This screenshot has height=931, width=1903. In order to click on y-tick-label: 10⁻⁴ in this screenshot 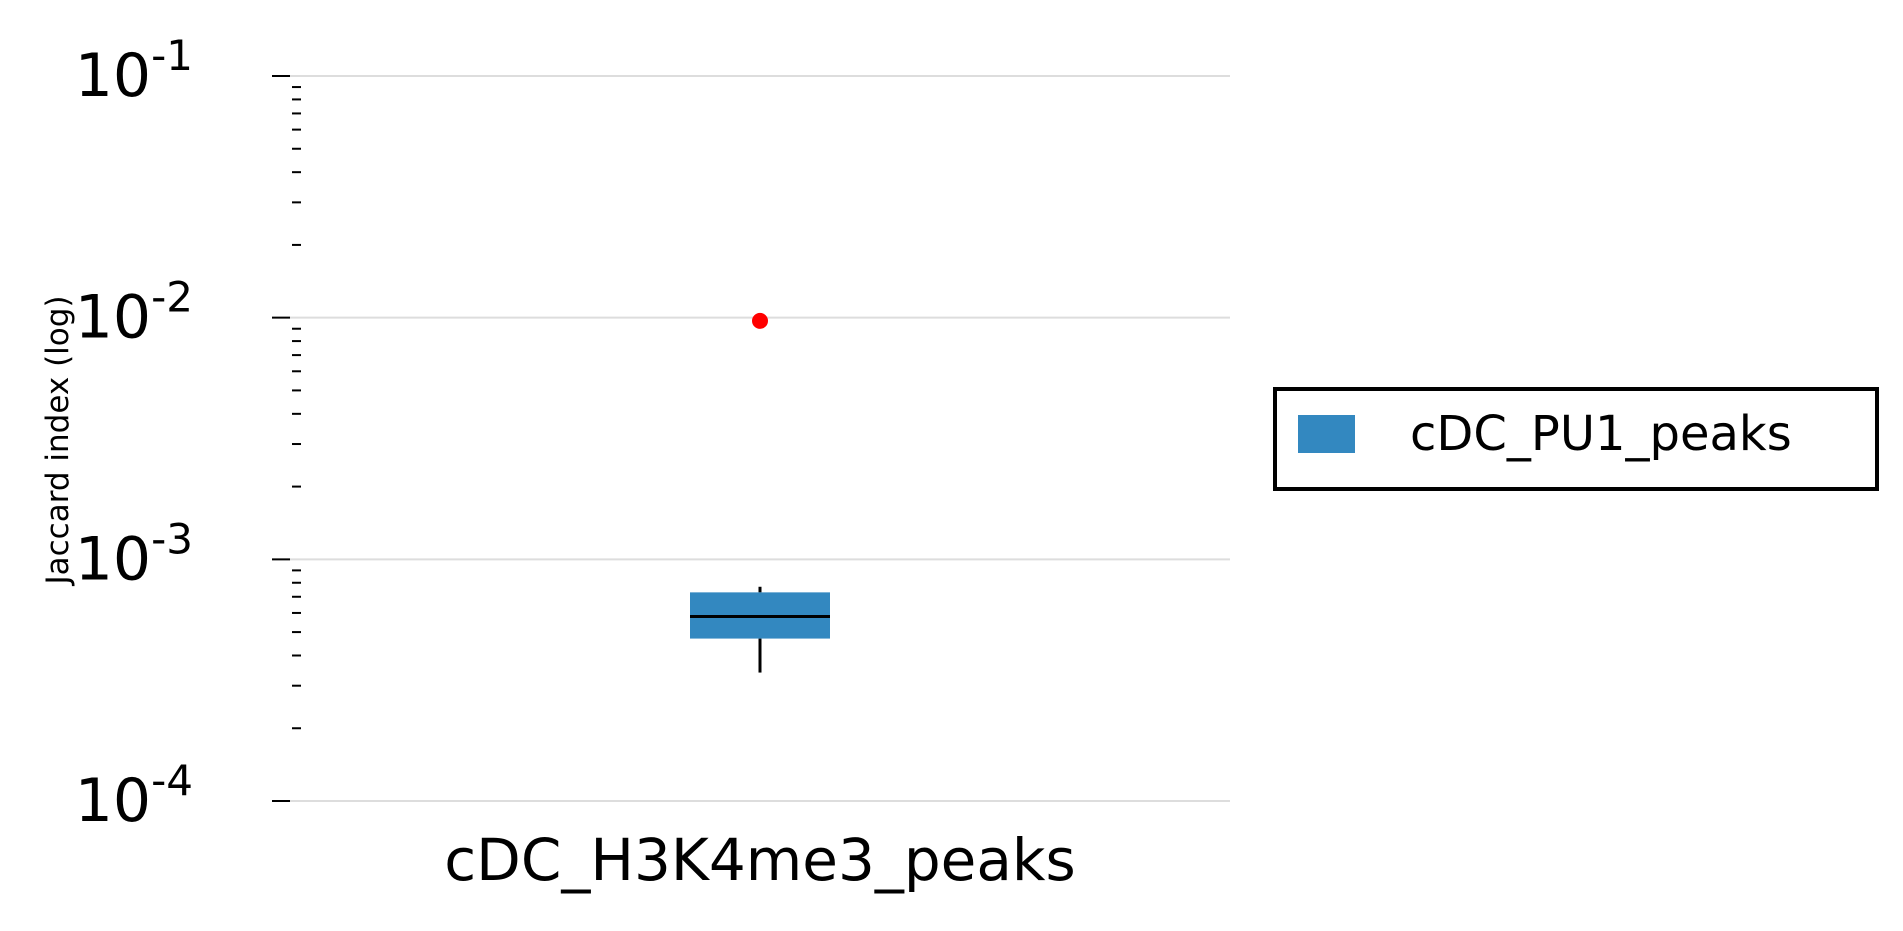, I will do `click(134, 796)`.